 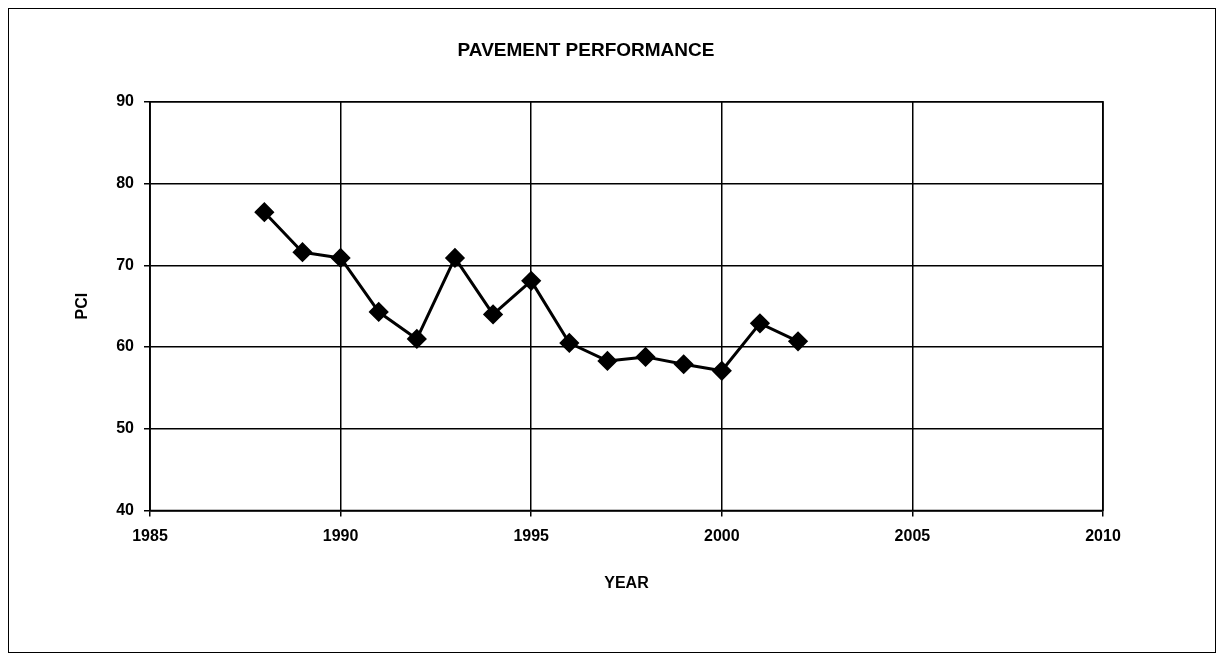 I want to click on x-tick-label: 2000, so click(x=722, y=535).